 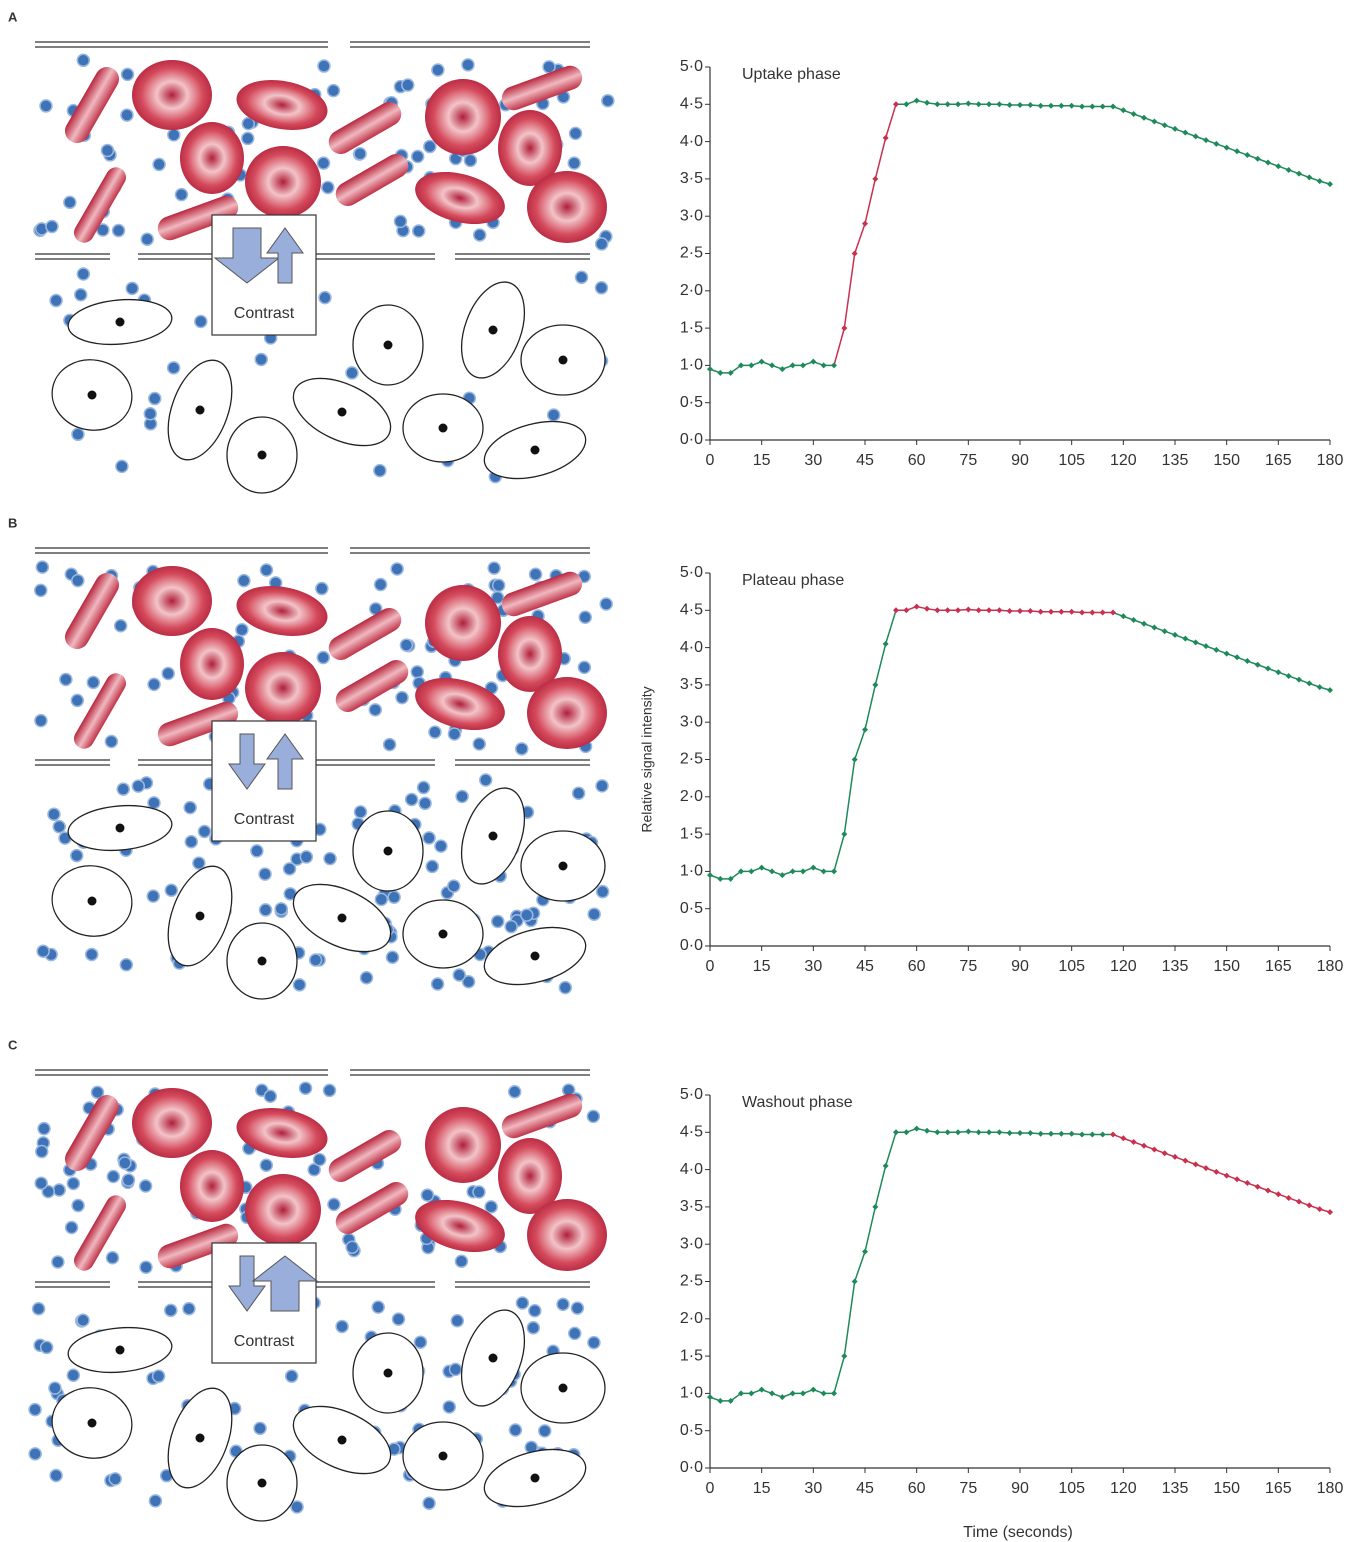 What do you see at coordinates (917, 460) in the screenshot?
I see `x-tick-label: 60` at bounding box center [917, 460].